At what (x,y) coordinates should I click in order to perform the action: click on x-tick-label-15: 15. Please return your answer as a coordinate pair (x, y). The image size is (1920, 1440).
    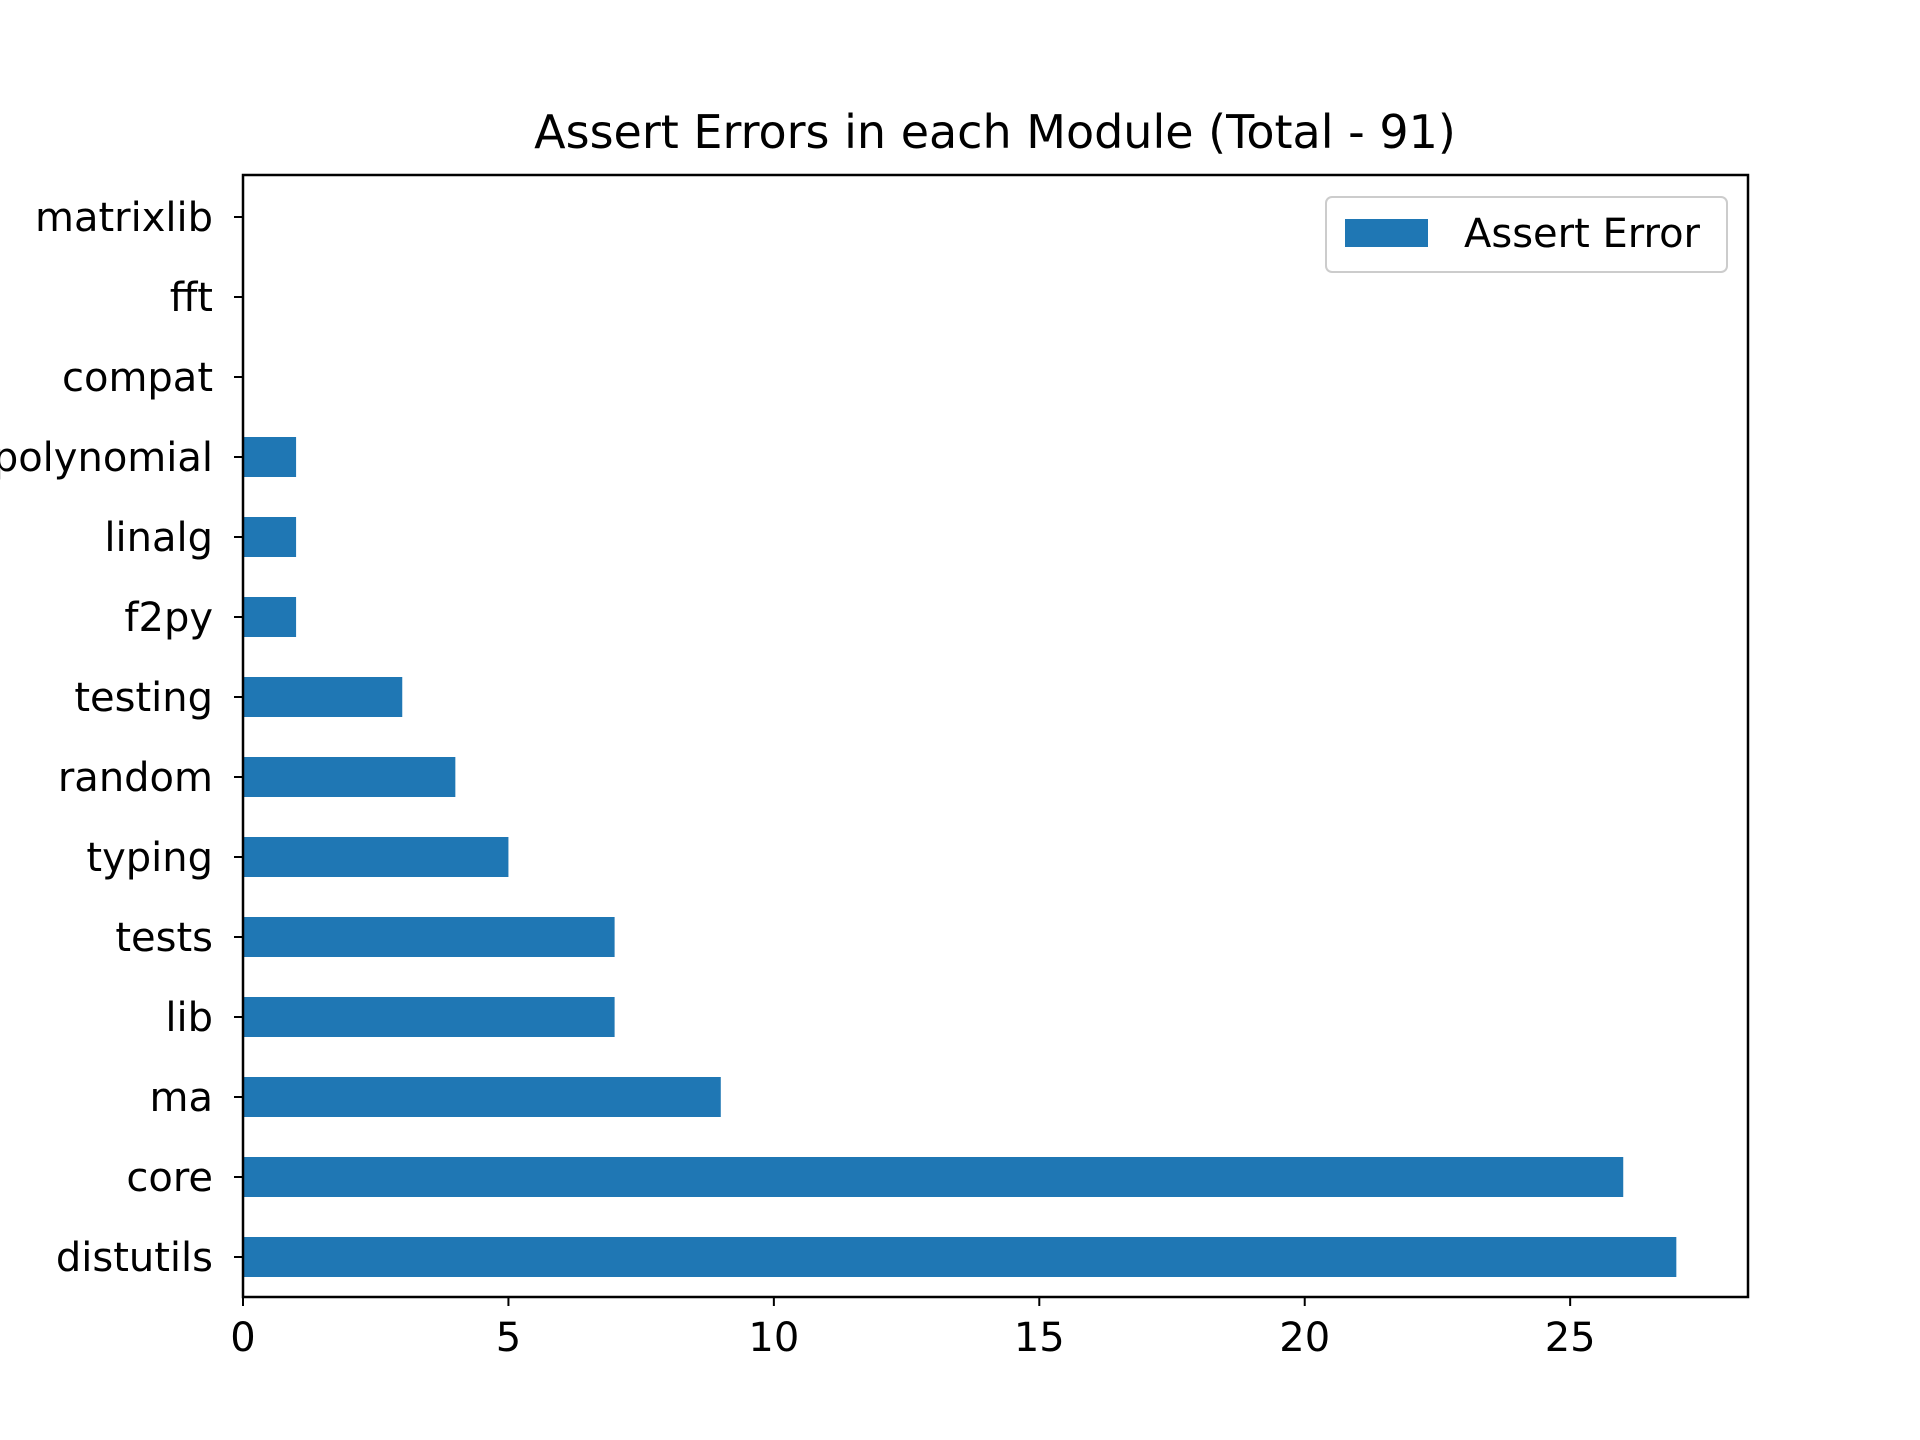
    Looking at the image, I should click on (1039, 1338).